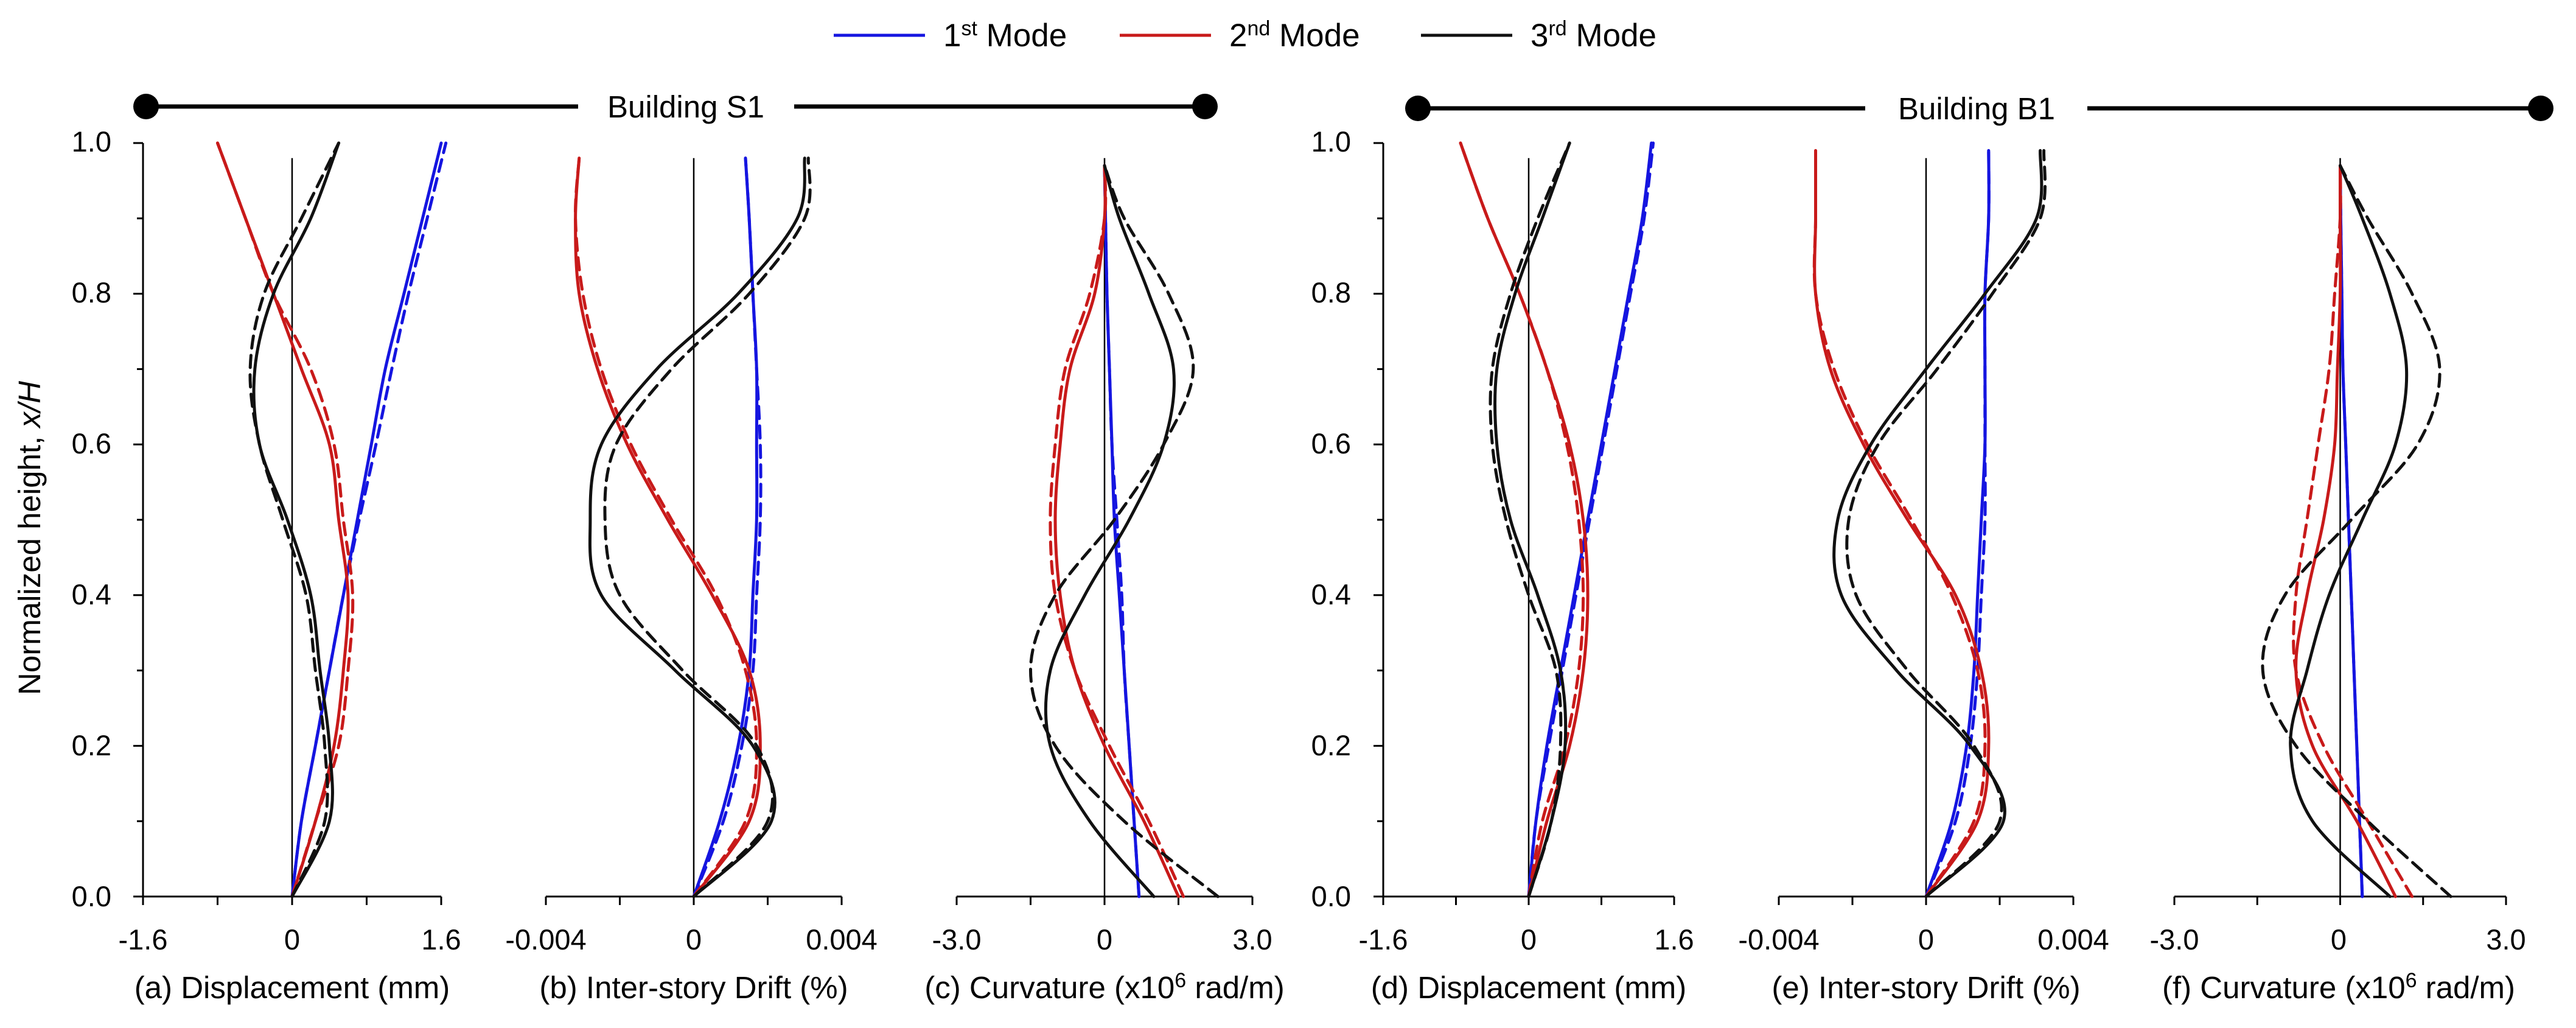  I want to click on panel-d-xlabel: (d) Displacement (mm), so click(1529, 987).